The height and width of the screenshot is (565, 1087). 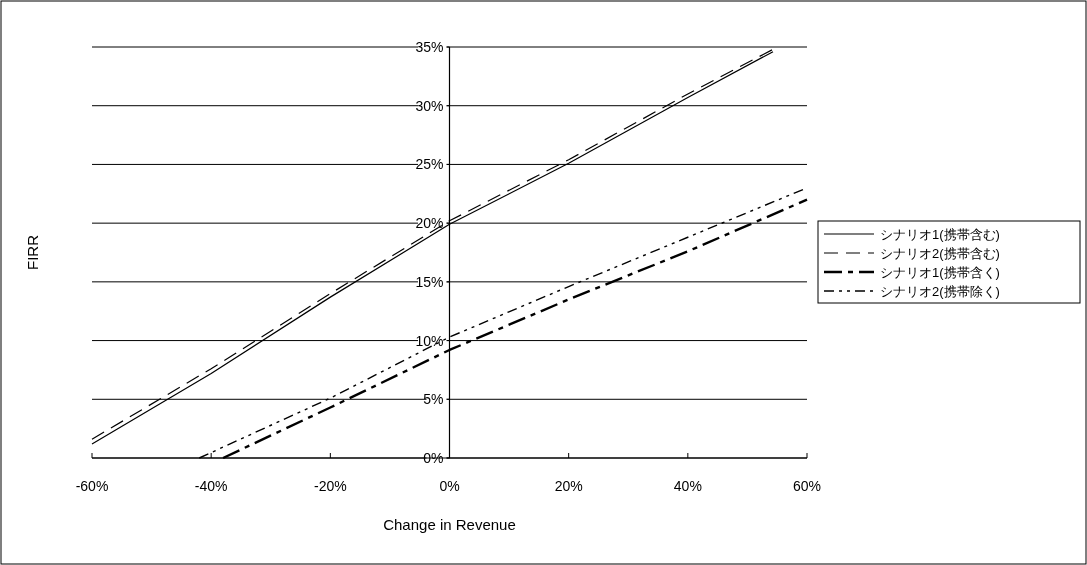 What do you see at coordinates (32, 252) in the screenshot?
I see `y-axis-title: FIRR` at bounding box center [32, 252].